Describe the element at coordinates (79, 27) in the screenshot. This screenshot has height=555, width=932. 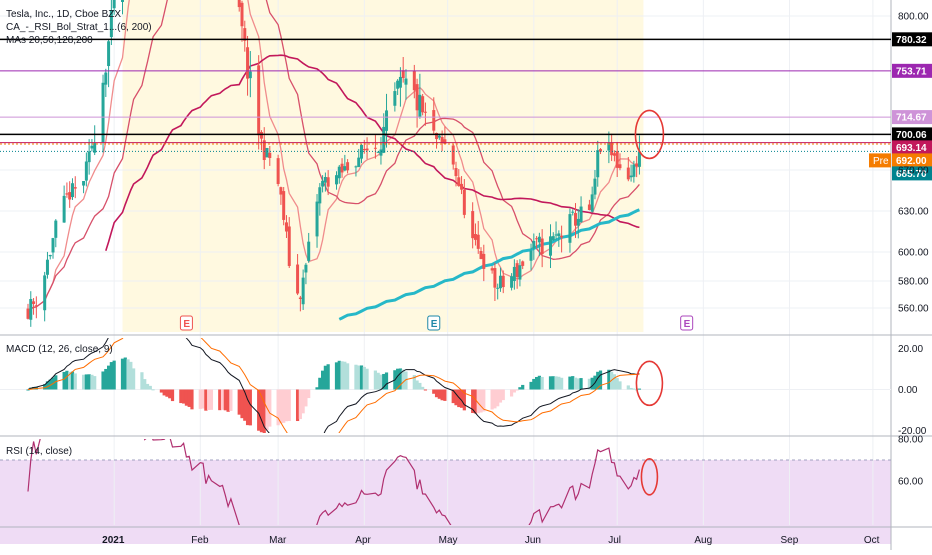
I see `indicator-strategy-label: CA_-_RSI_Bol_Strat_1...(6, 200)` at that location.